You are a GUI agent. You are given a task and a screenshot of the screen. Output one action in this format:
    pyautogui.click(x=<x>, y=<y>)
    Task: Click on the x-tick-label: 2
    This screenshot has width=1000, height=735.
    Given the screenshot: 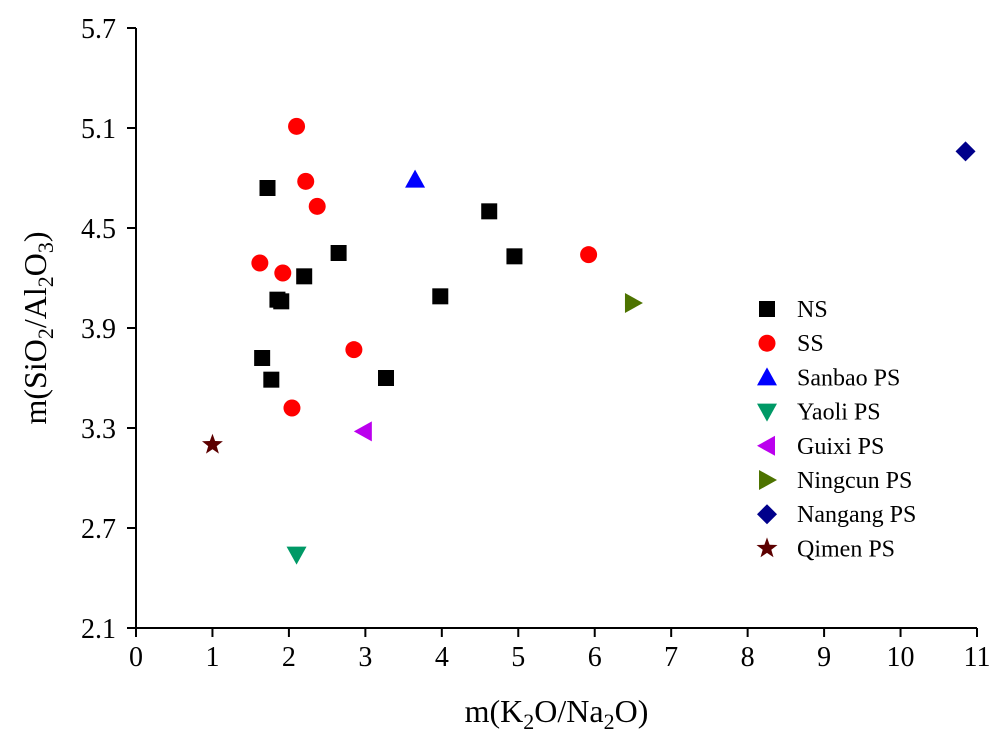 What is the action you would take?
    pyautogui.click(x=289, y=657)
    